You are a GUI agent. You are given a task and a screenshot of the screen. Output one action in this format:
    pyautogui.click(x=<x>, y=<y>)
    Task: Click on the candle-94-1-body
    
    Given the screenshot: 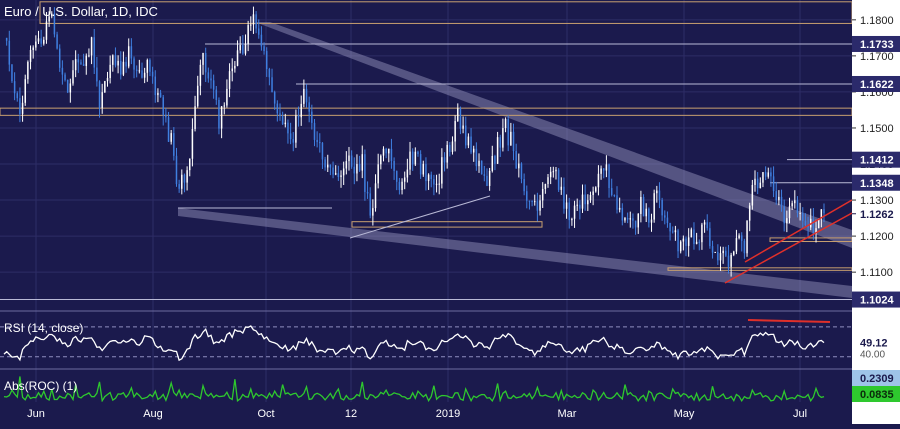 What is the action you would take?
    pyautogui.click(x=757, y=183)
    